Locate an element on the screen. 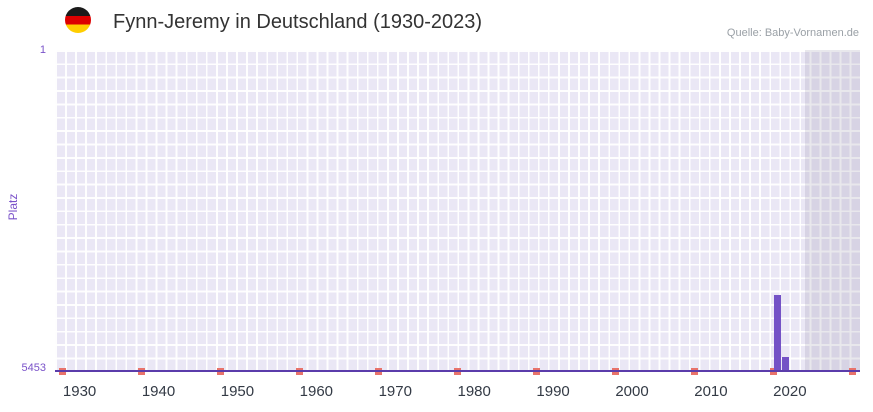  y-axis-tick-label-top: 1 is located at coordinates (42, 50).